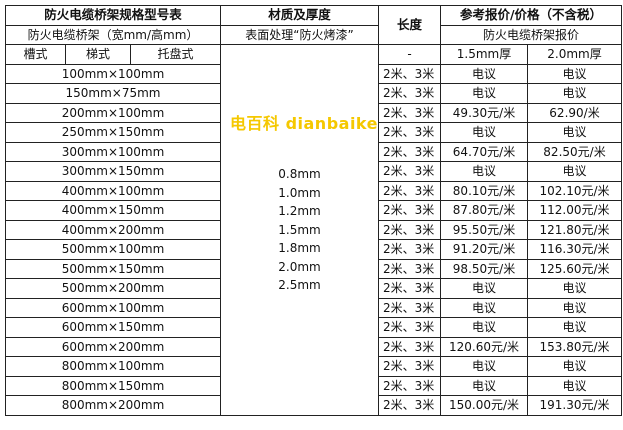 This screenshot has width=623, height=430. I want to click on table-row: 400mm×200mm 2米、3米 95.50元/米 121.80元/米, so click(314, 229).